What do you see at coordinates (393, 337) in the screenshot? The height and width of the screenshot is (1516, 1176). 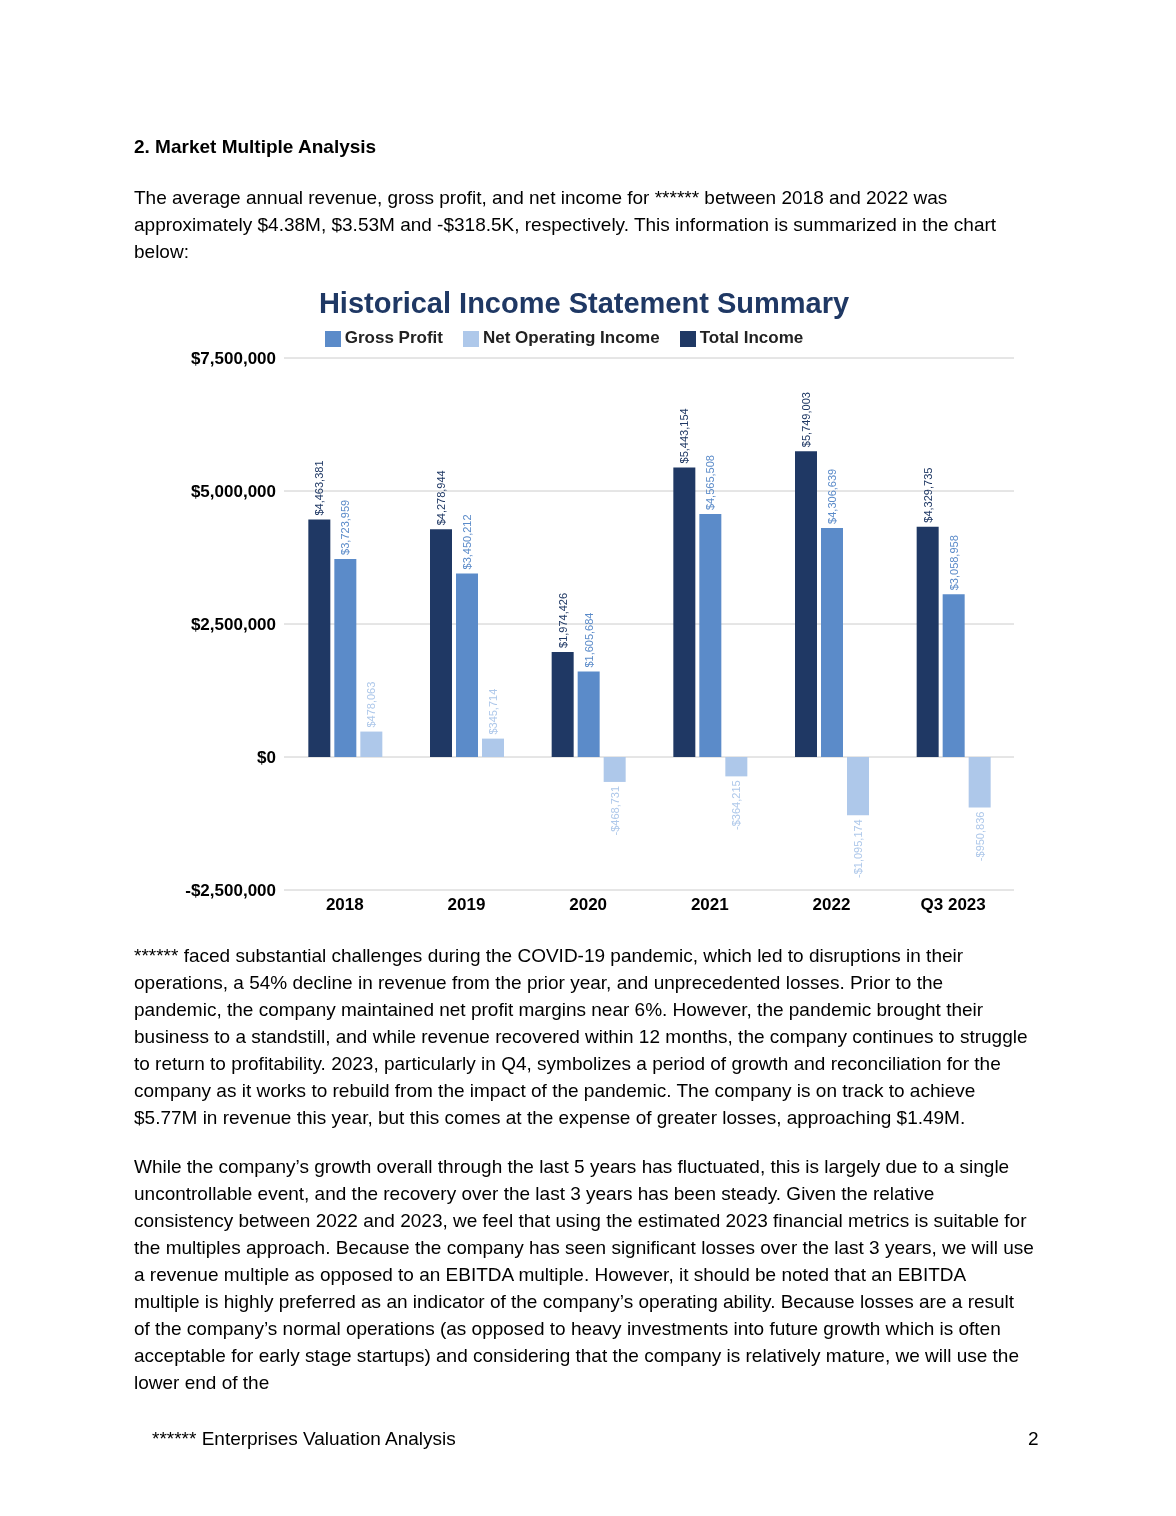 I see `legend-label: Gross Profit` at bounding box center [393, 337].